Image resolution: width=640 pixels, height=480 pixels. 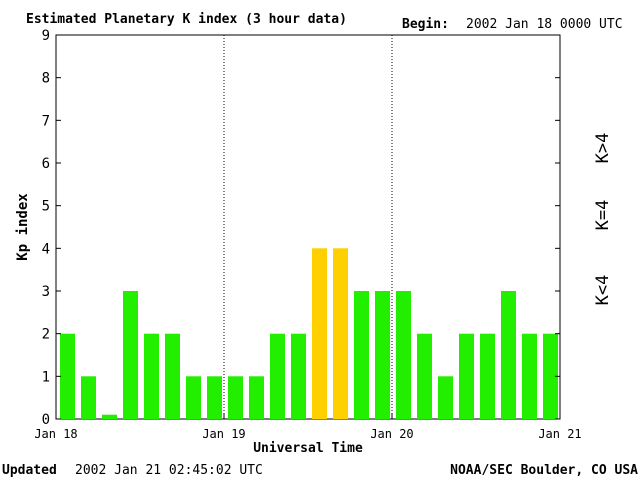 I want to click on y-tick-label-8: 8, so click(x=46, y=79).